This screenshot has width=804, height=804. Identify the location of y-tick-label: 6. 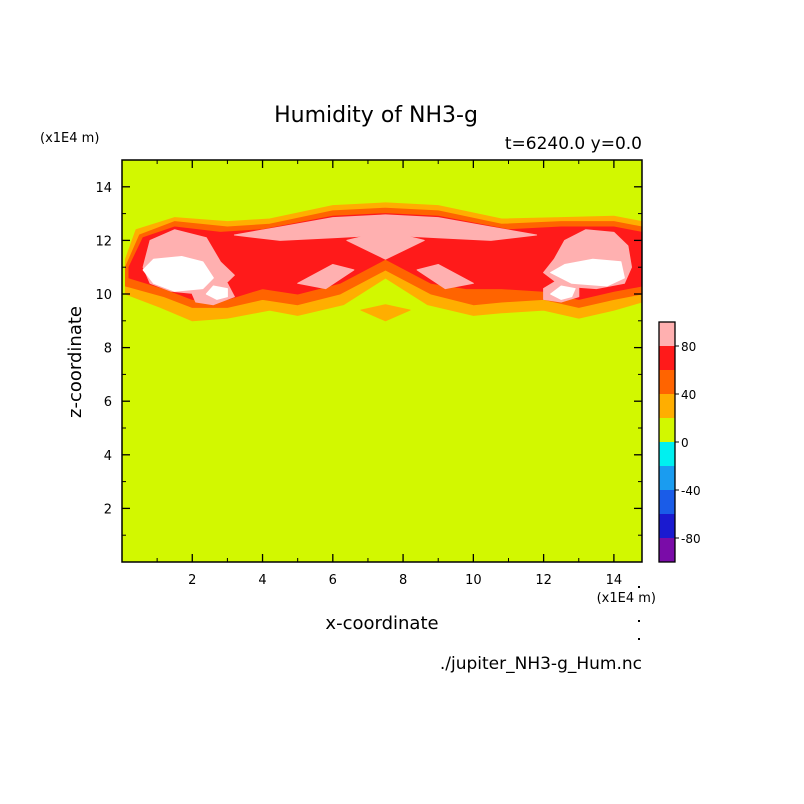
(108, 402).